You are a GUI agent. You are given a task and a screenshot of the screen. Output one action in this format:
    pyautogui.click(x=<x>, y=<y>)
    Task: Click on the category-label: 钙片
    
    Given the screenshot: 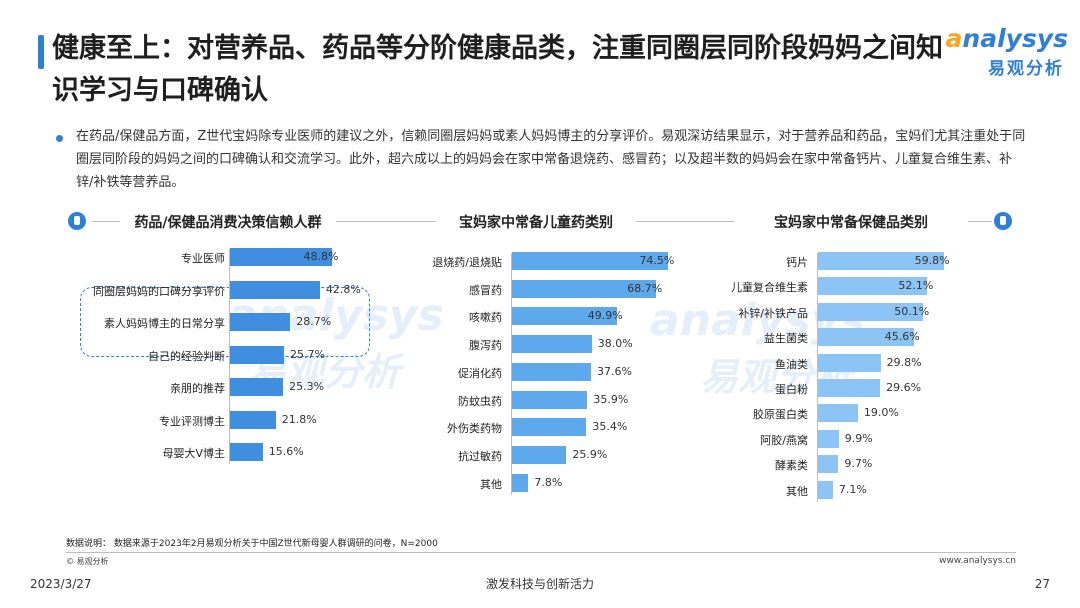 What is the action you would take?
    pyautogui.click(x=797, y=262)
    